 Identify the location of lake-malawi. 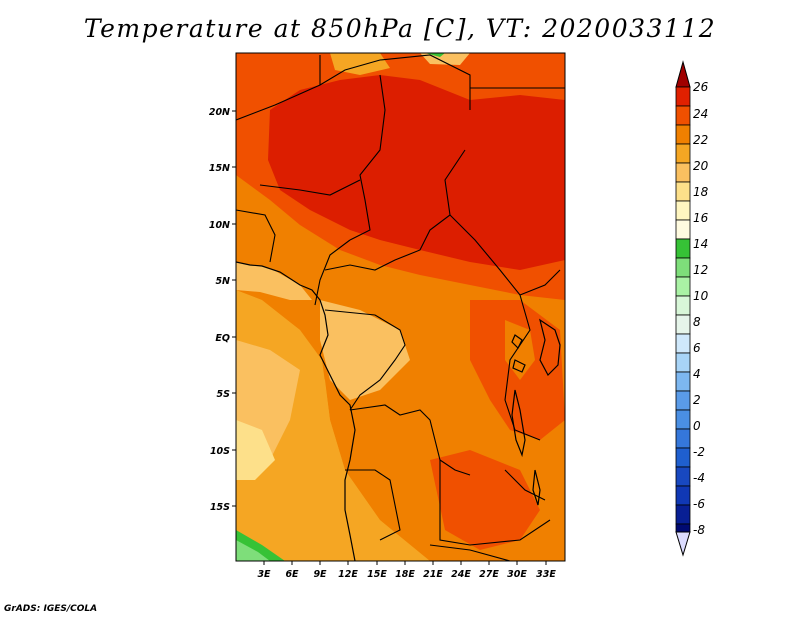
(536, 487).